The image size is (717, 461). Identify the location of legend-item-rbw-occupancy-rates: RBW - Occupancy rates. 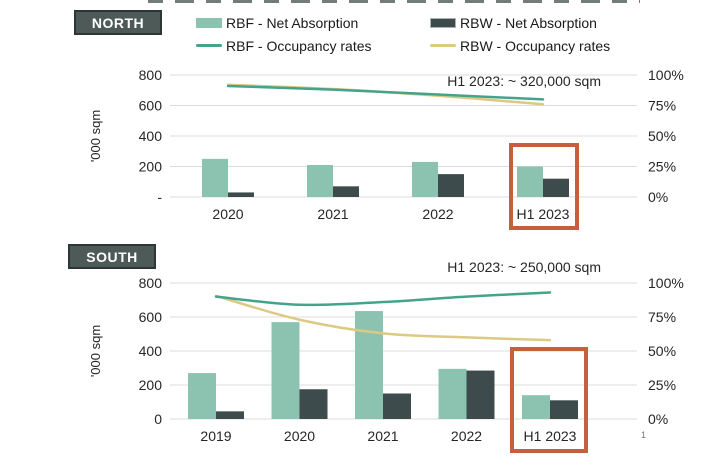
(520, 45).